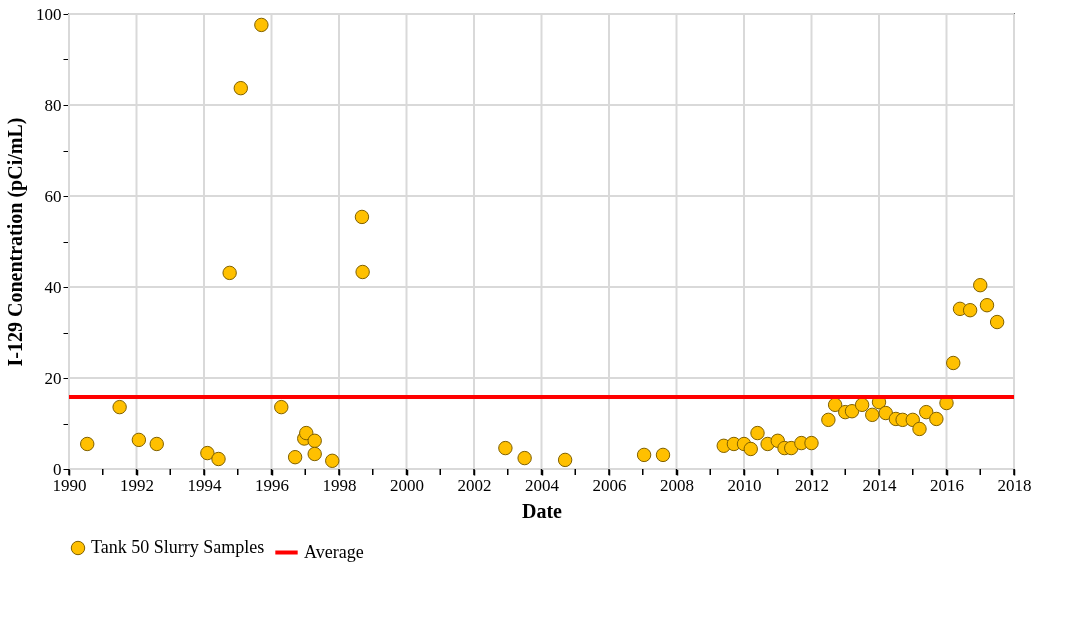  Describe the element at coordinates (137, 485) in the screenshot. I see `x-tick-label: 1992` at that location.